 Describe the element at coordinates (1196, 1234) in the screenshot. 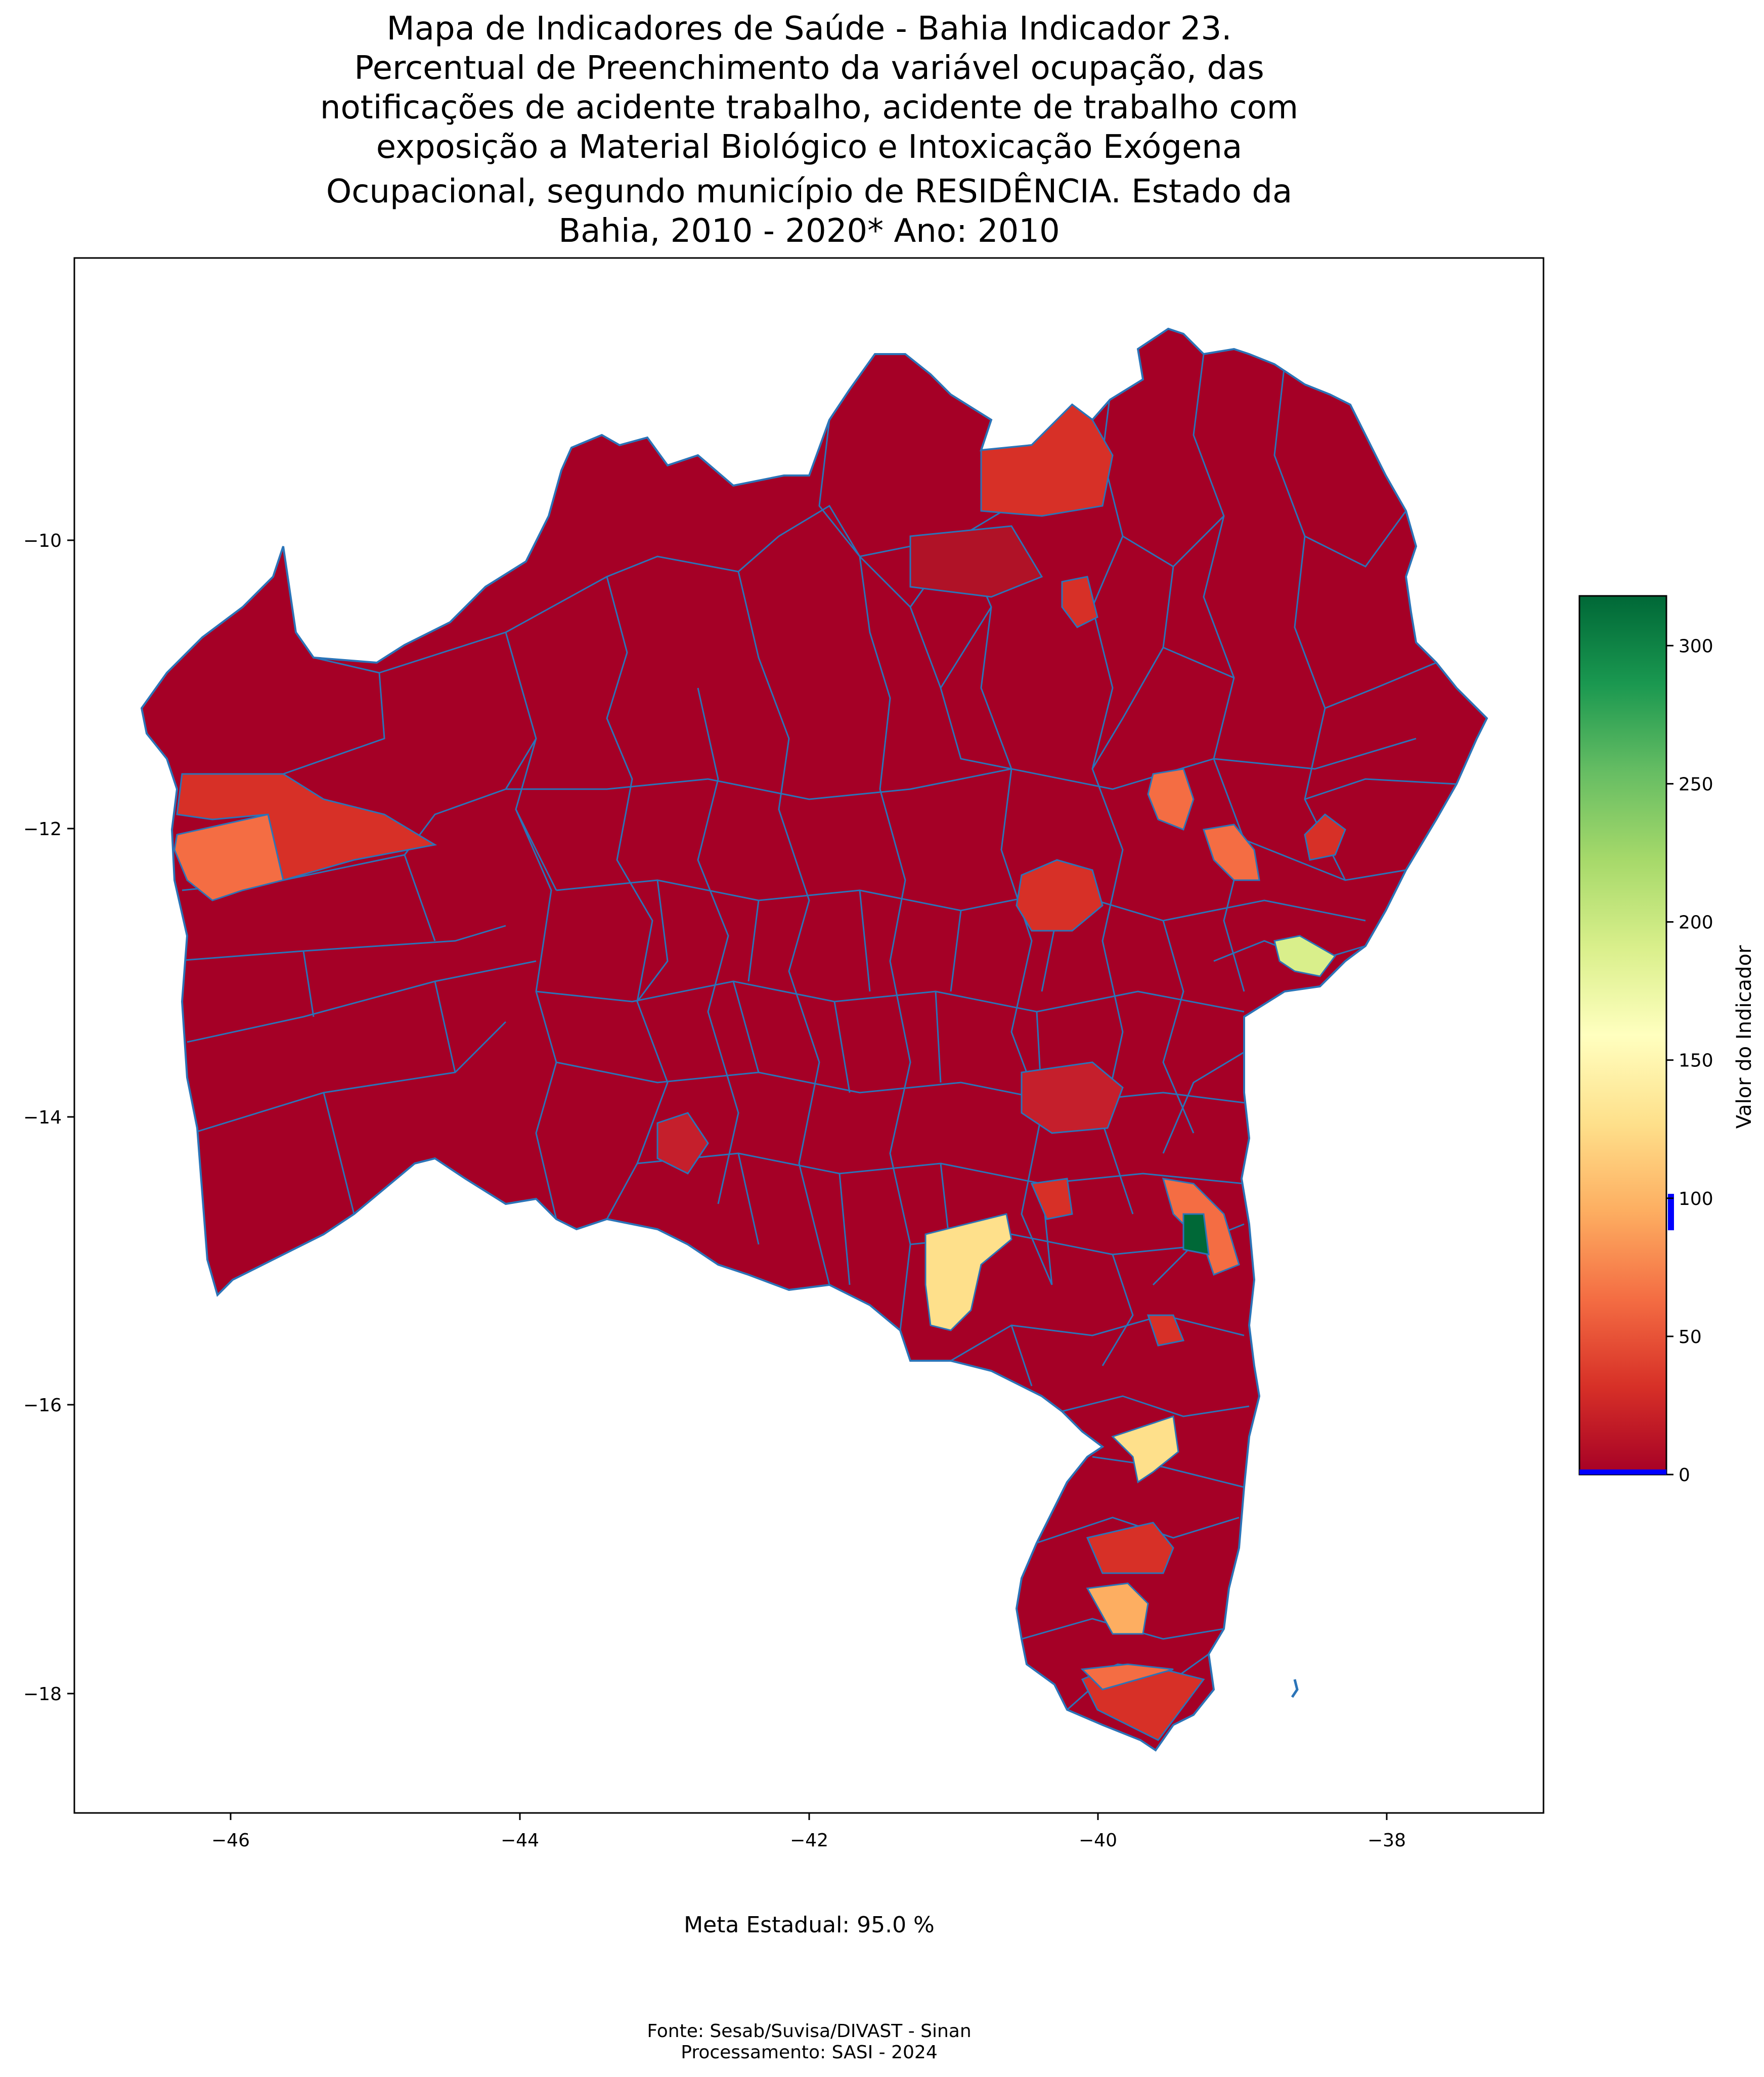

I see `region-coast-green` at that location.